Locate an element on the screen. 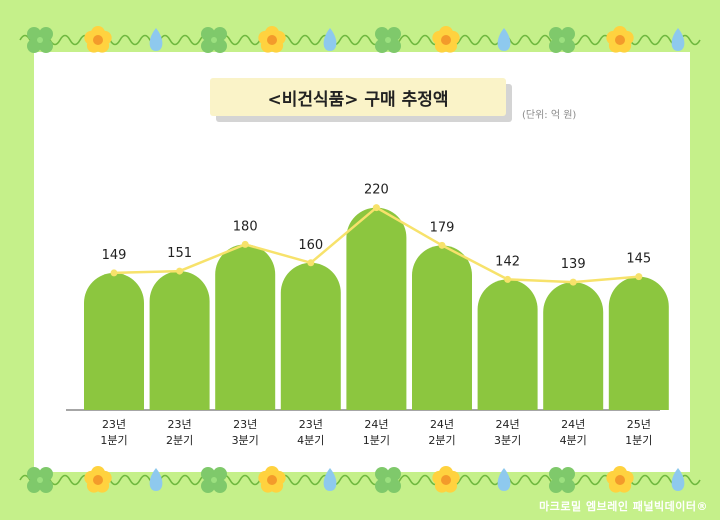 The width and height of the screenshot is (720, 520). data-label: 142 is located at coordinates (507, 261).